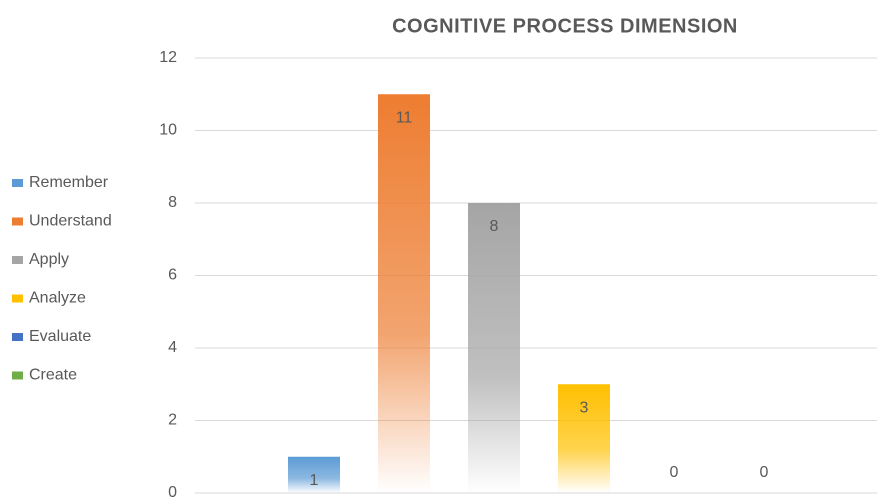 The height and width of the screenshot is (497, 877). What do you see at coordinates (404, 117) in the screenshot?
I see `data-label: 11` at bounding box center [404, 117].